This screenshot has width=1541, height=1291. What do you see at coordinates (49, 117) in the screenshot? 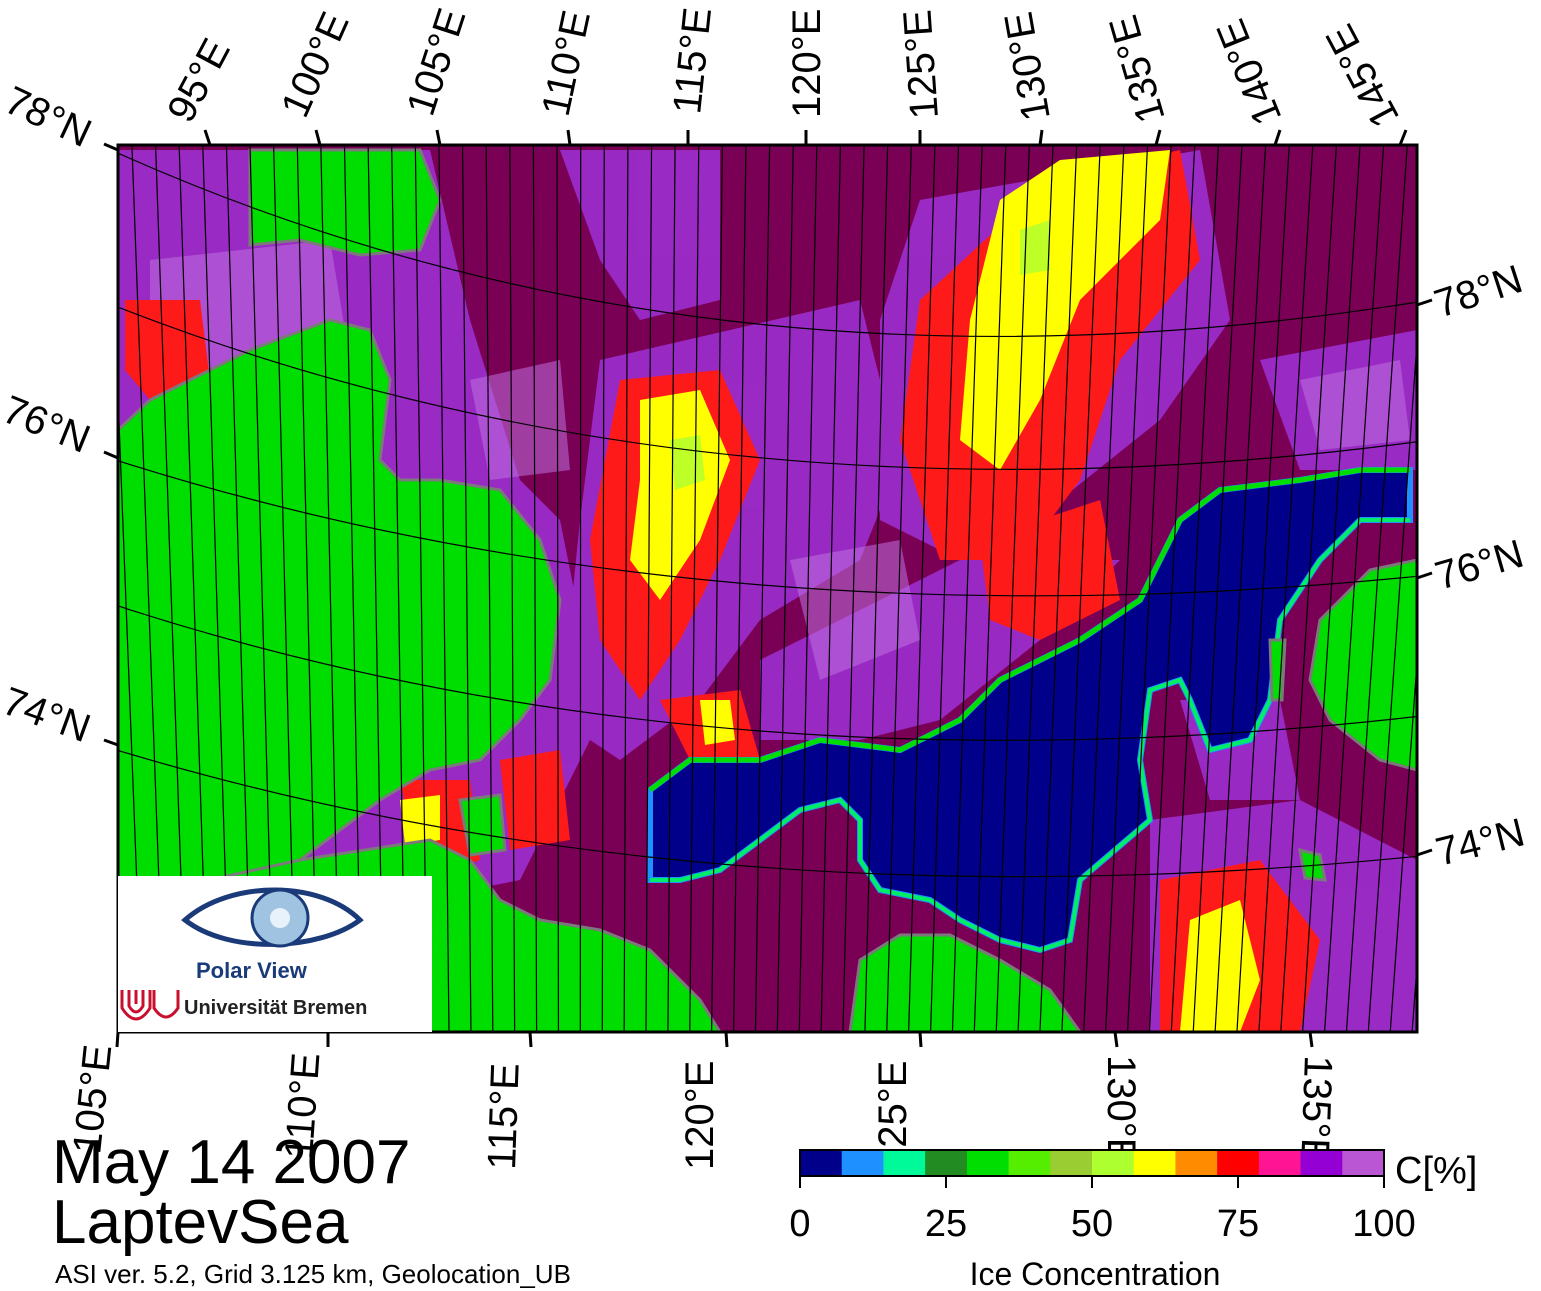
I see `left-lat-label-78: 78°N` at bounding box center [49, 117].